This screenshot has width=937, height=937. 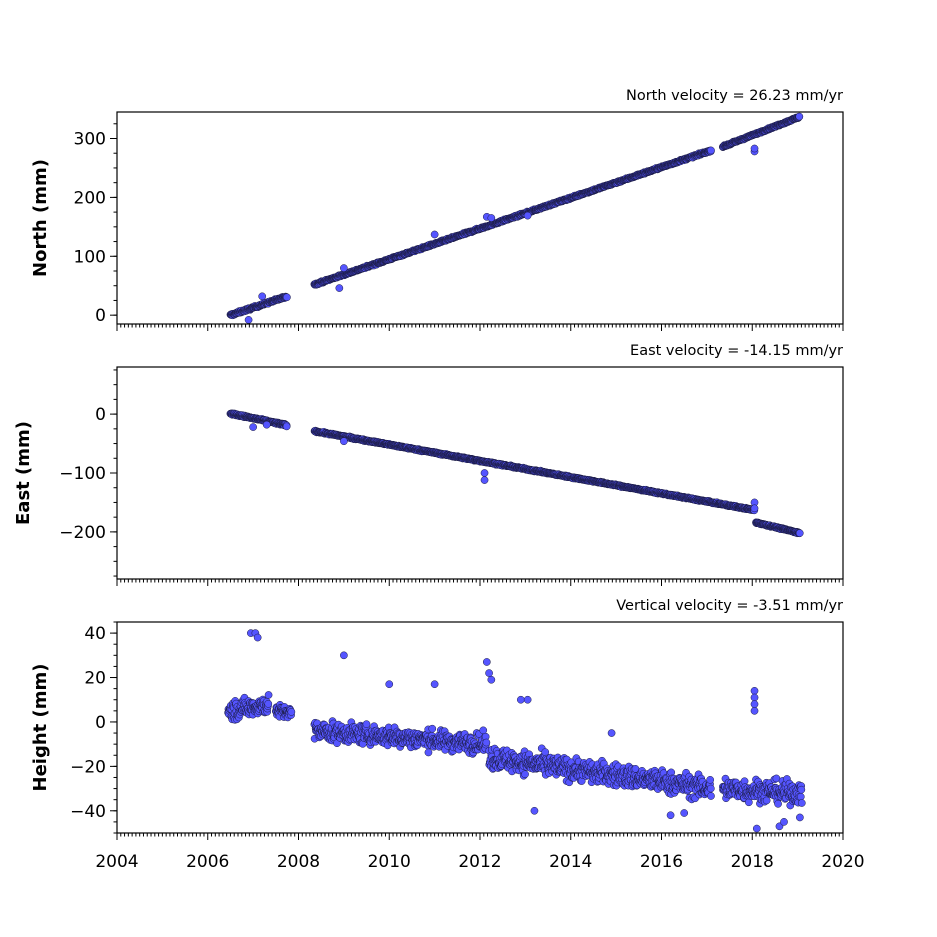 I want to click on y-axis-ticks: 0 −100 −200, so click(x=88, y=473).